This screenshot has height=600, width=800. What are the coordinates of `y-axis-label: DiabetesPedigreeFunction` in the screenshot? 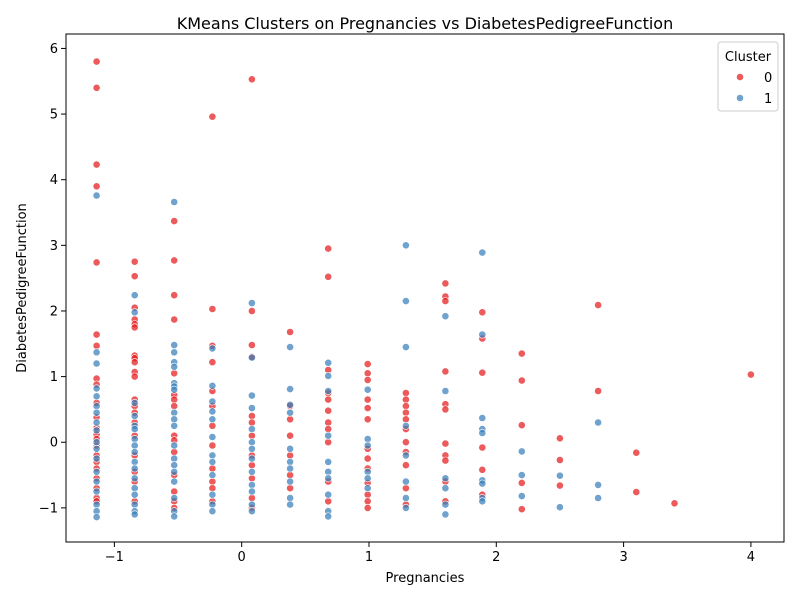 It's located at (22, 288).